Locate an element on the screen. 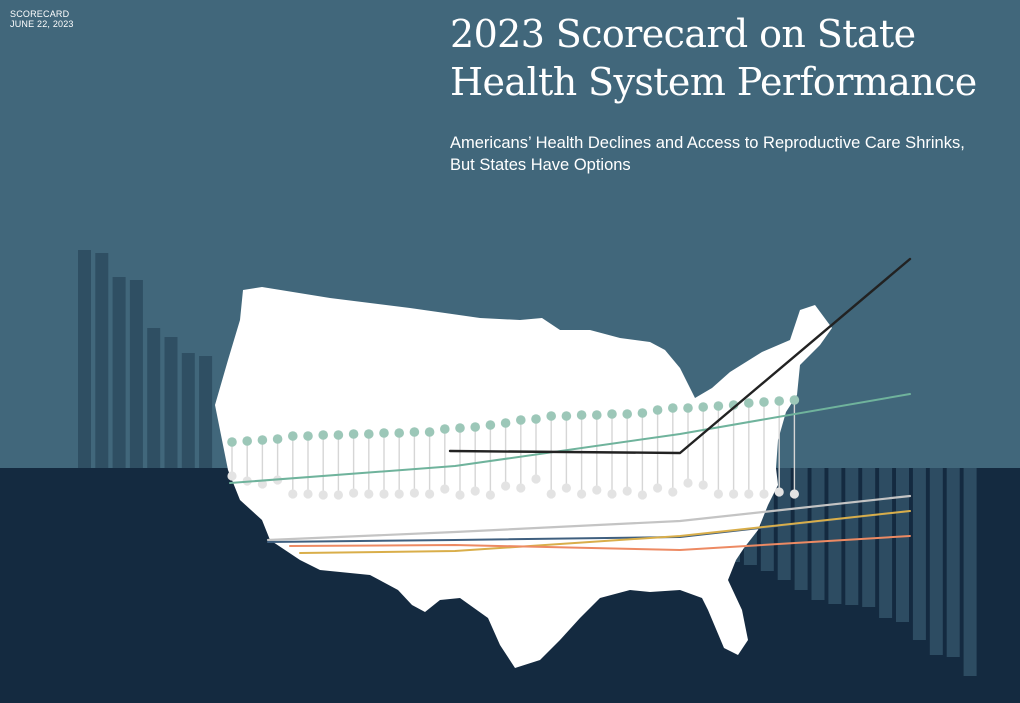  trend-line-gold is located at coordinates (605, 532).